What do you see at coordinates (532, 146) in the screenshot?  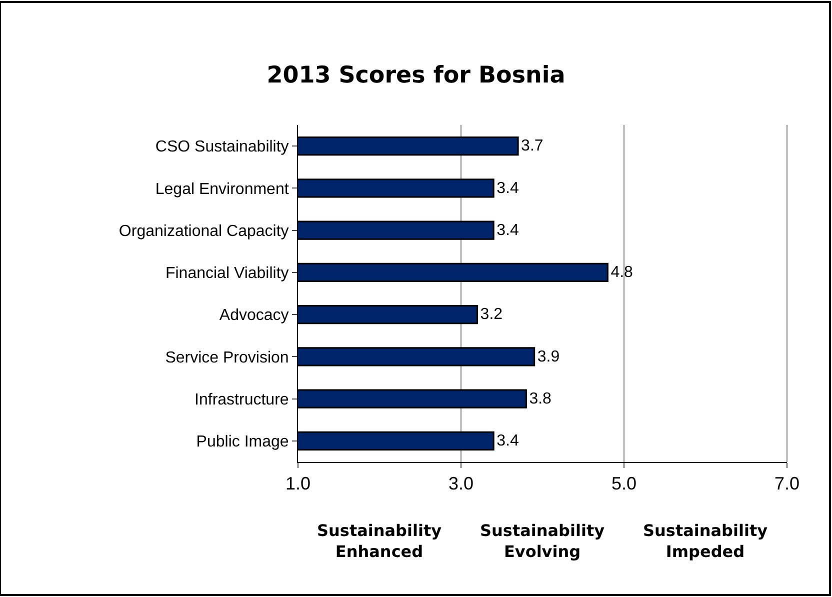 I see `data-label: 3.7` at bounding box center [532, 146].